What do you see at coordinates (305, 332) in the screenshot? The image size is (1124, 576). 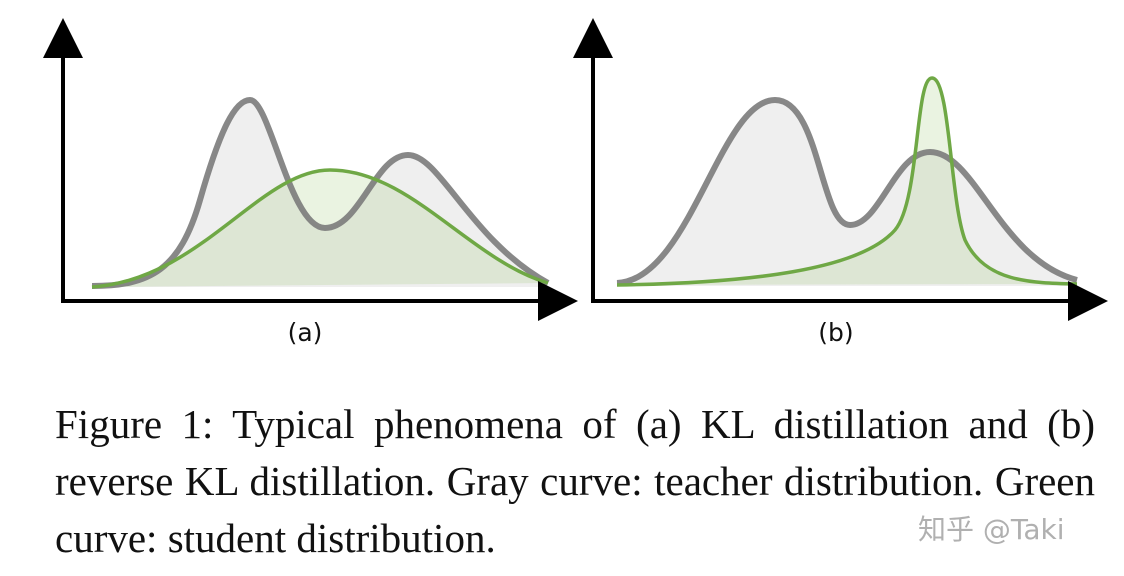 I see `panel-label: (a)` at bounding box center [305, 332].